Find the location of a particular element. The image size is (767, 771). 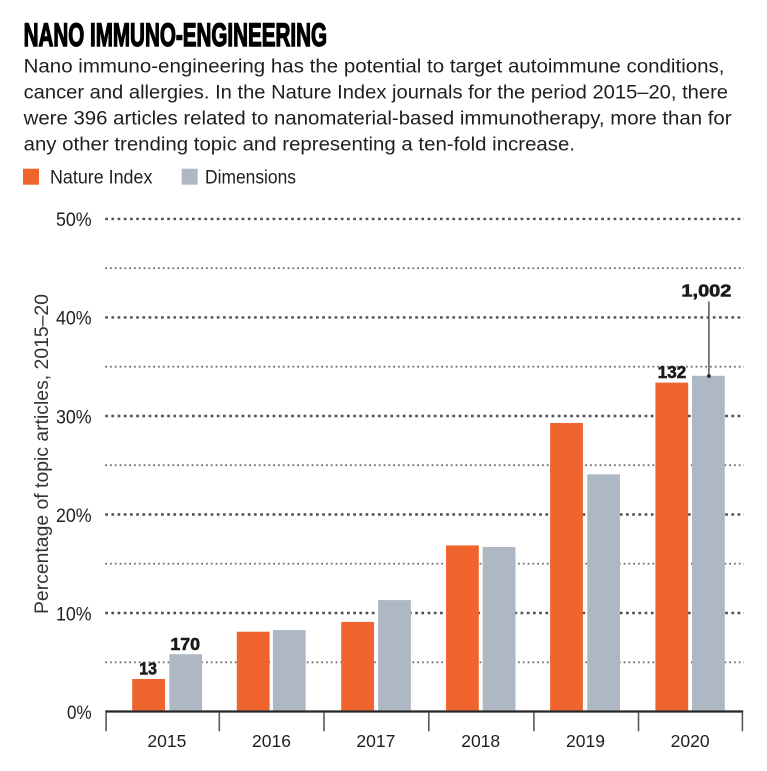

svg-text: Nature Index is located at coordinates (101, 178).